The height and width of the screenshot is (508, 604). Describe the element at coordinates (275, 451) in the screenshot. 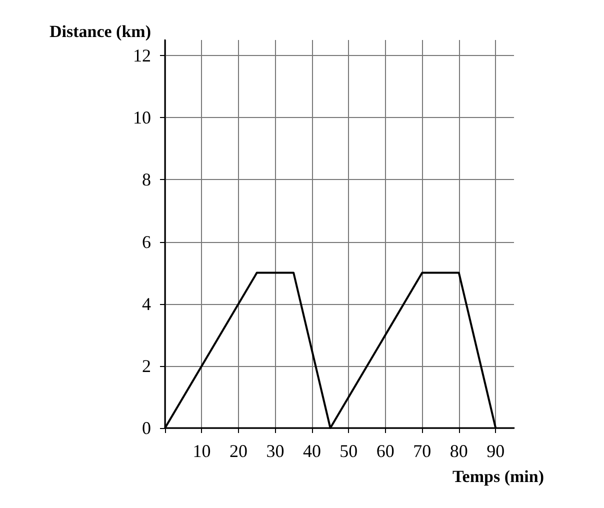

I see `x-tick-label: 30` at that location.